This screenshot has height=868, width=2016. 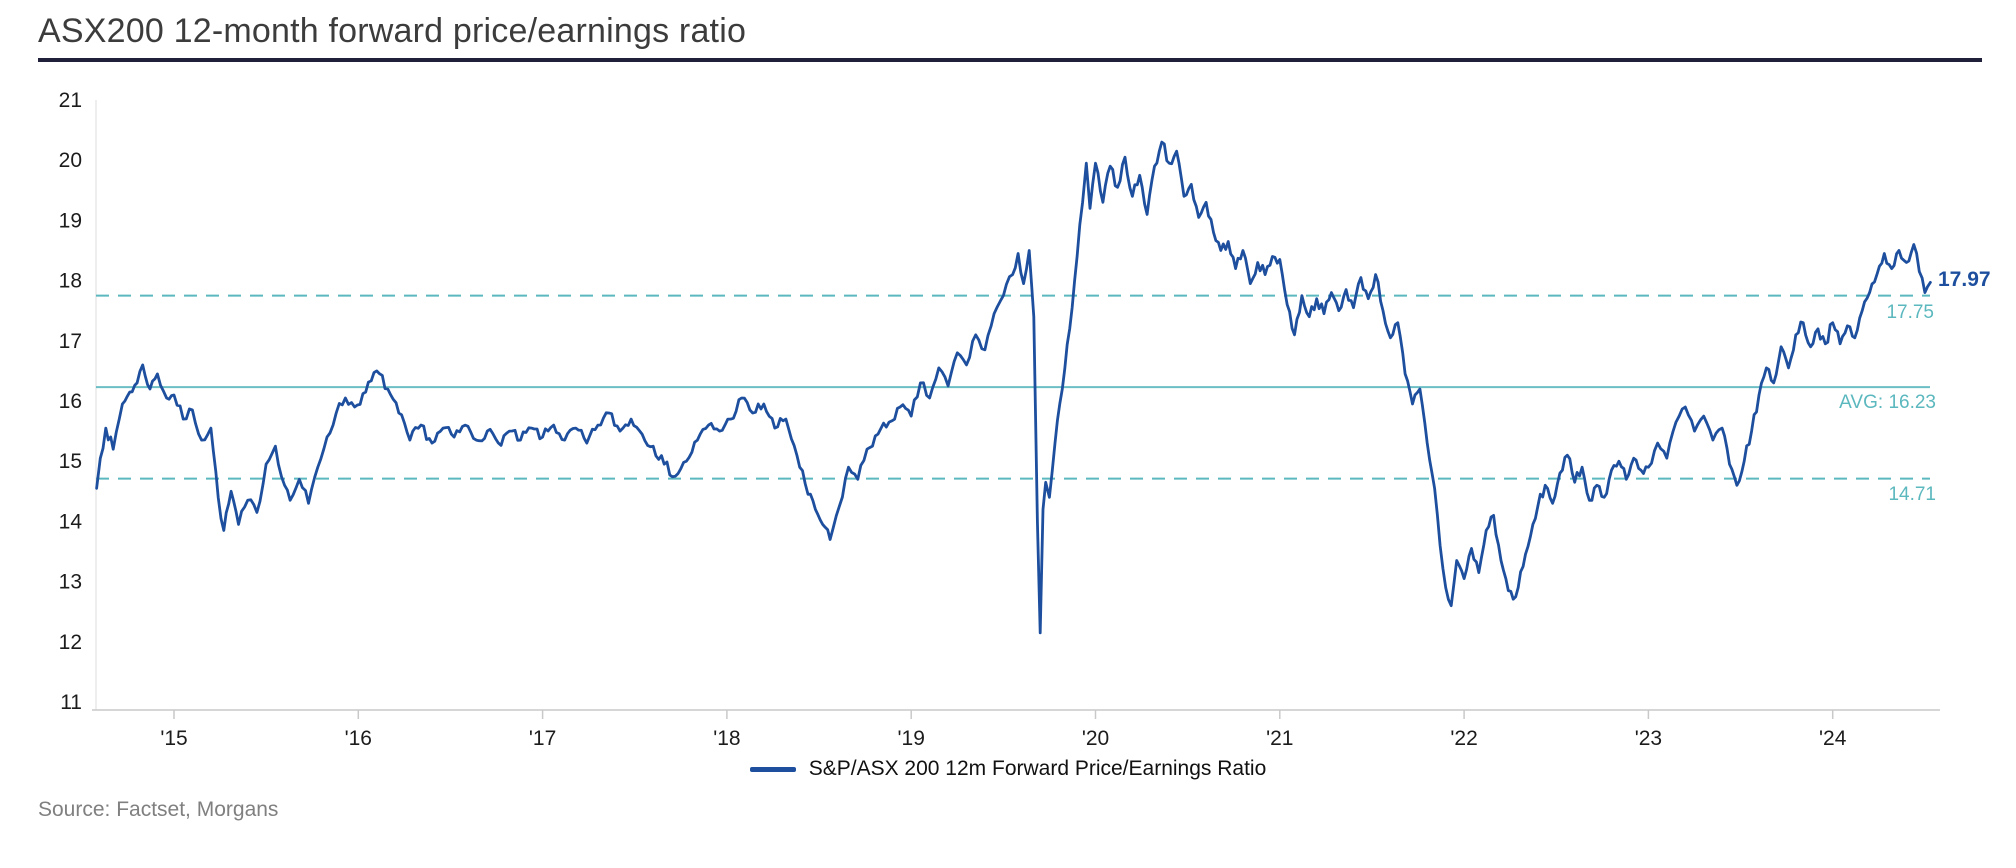 I want to click on y-tick-label: 18, so click(x=70, y=281).